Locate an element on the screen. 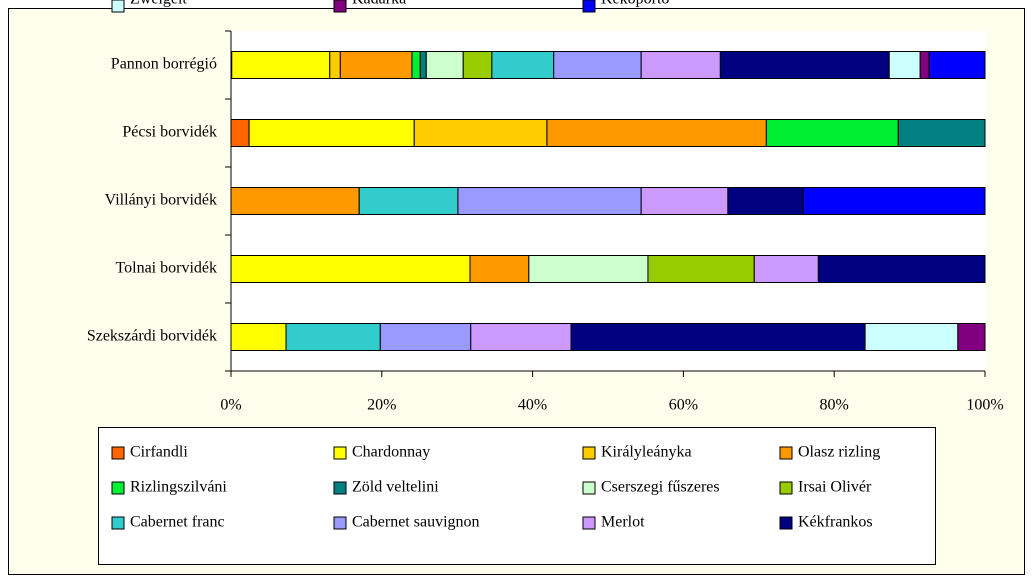  legend-label: Cirfandli is located at coordinates (159, 452).